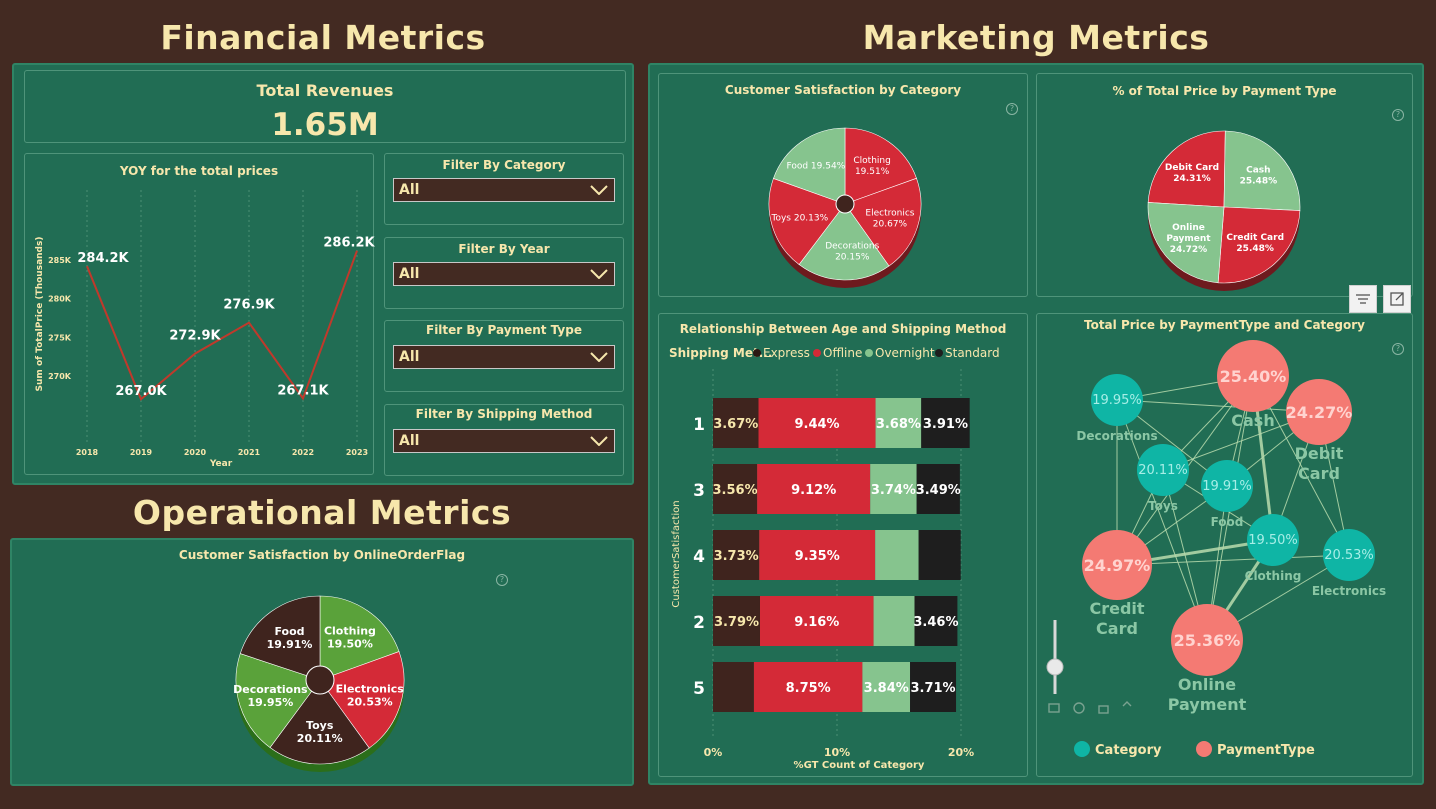 The height and width of the screenshot is (809, 1436). I want to click on filter-payment-label: Filter By Payment Type, so click(504, 330).